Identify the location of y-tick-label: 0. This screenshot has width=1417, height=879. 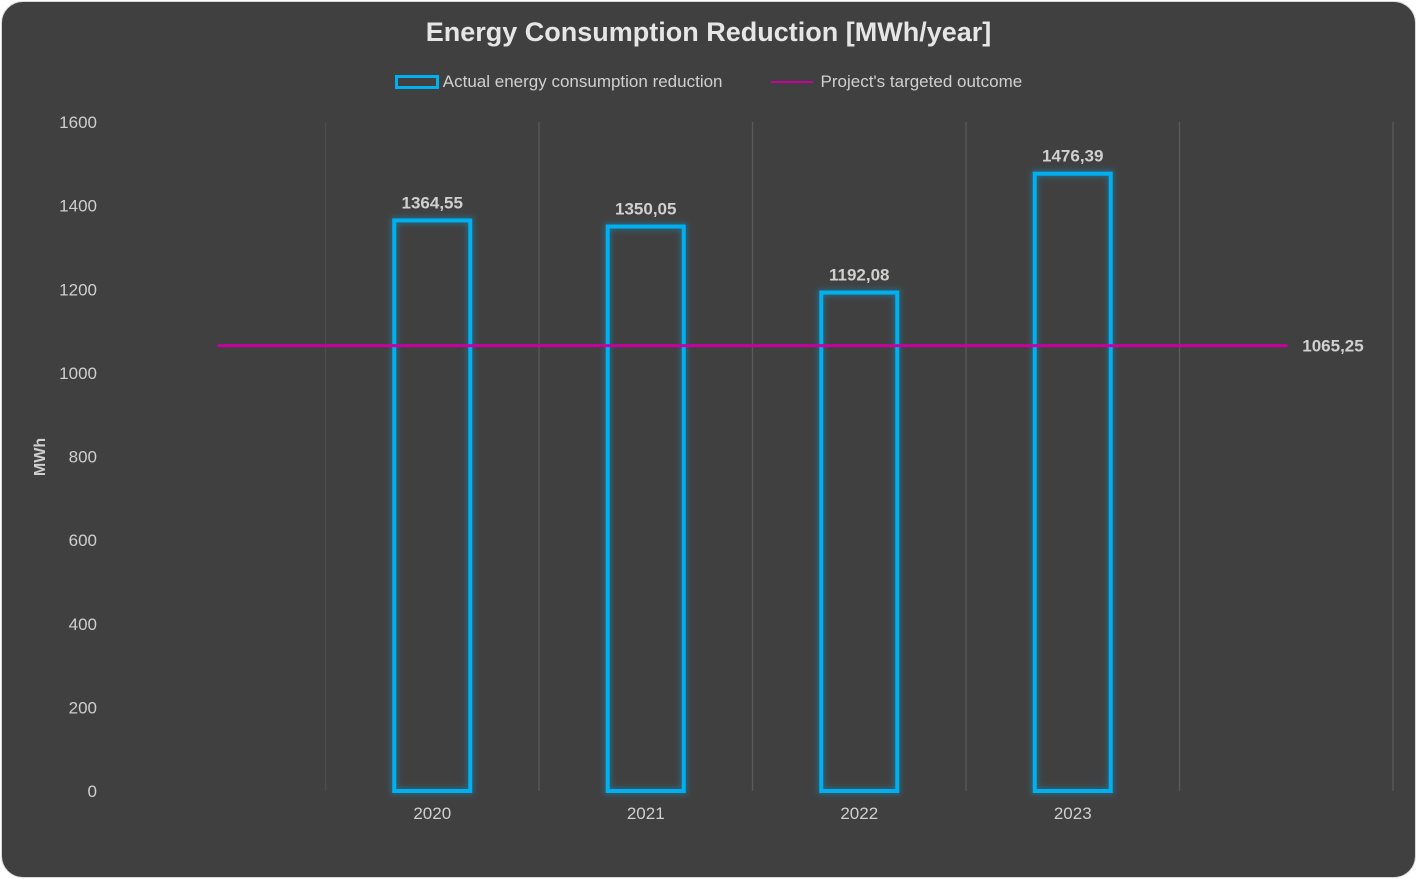
(92, 791).